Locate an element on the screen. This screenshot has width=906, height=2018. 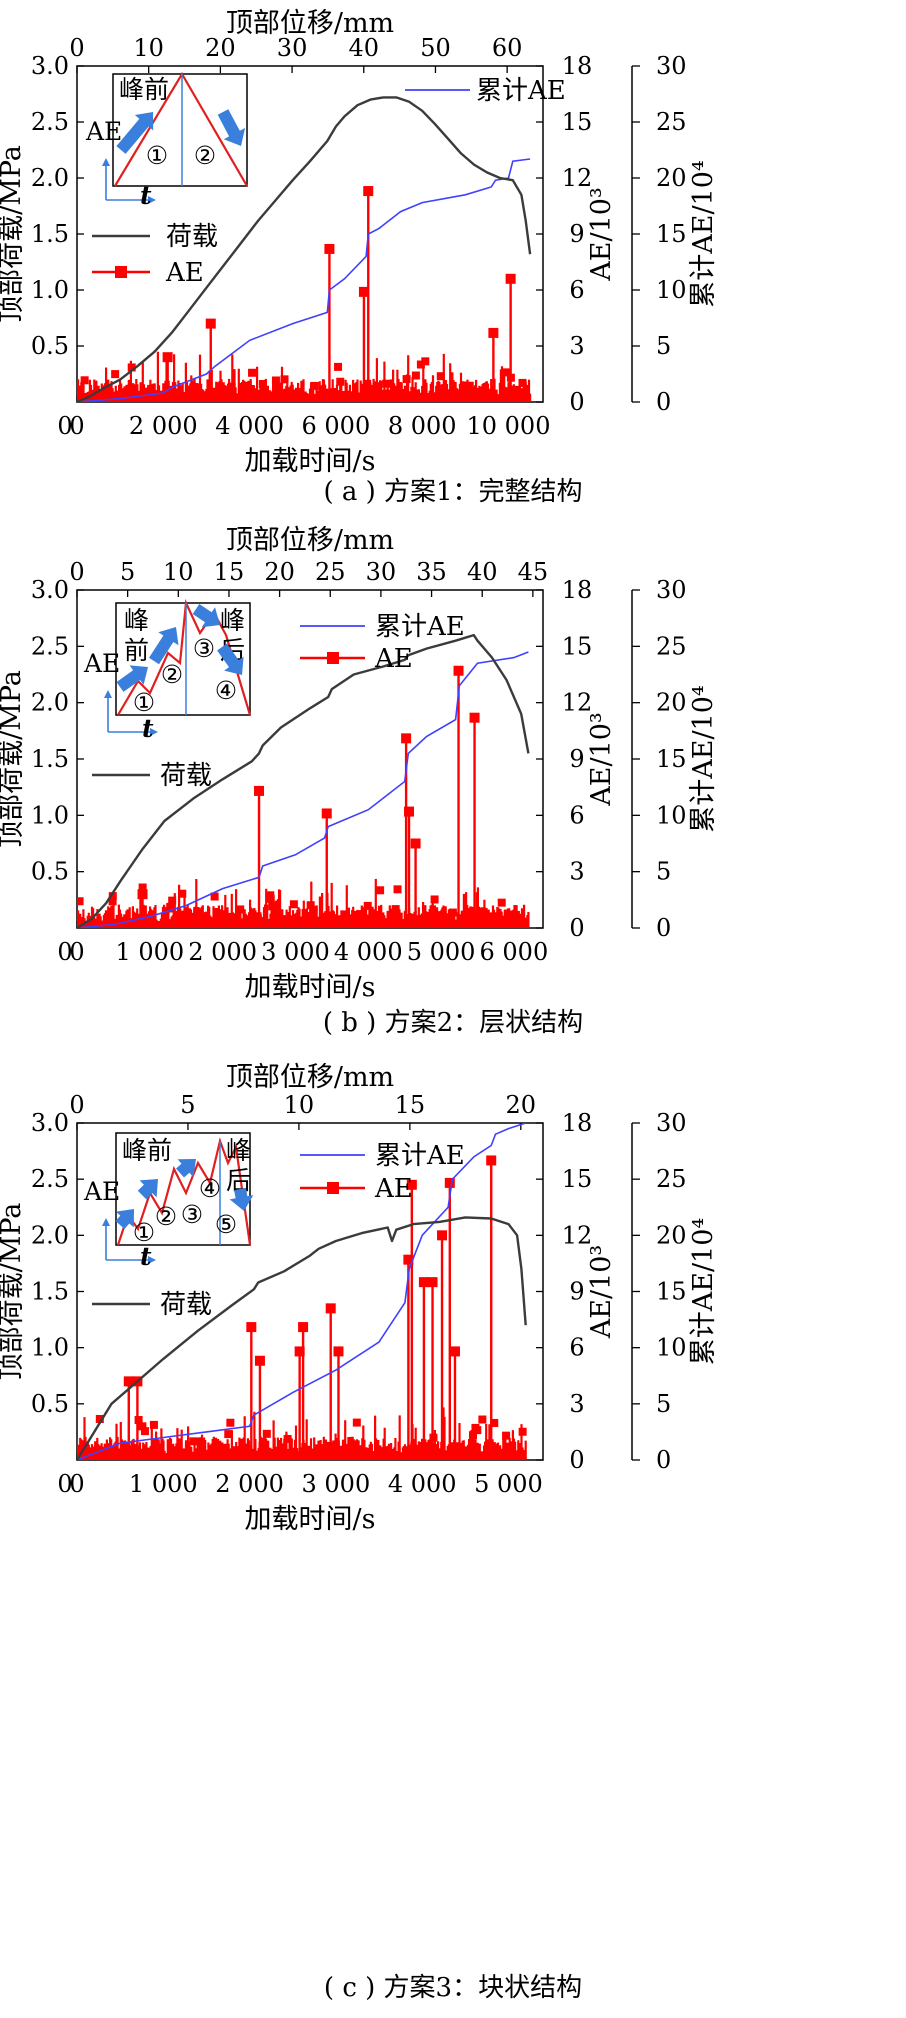
origin-label: 0 is located at coordinates (64, 952).